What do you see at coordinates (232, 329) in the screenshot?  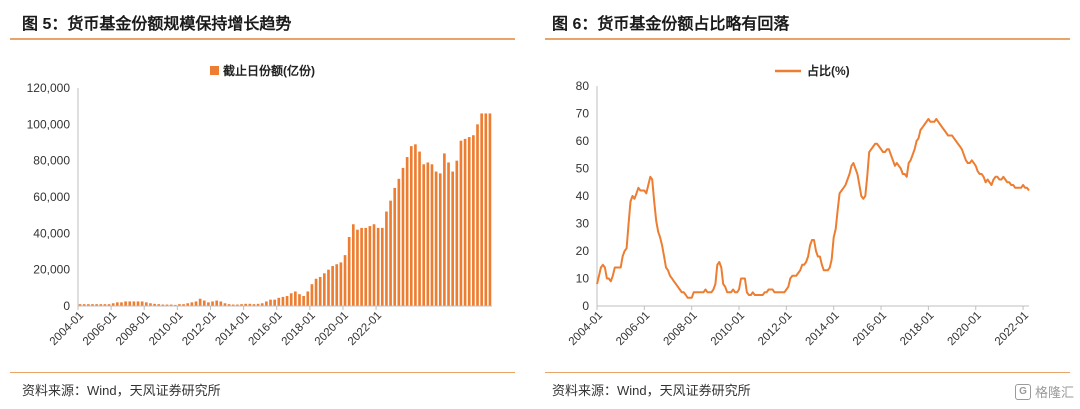 I see `l-x-tick-label: 2014-01` at bounding box center [232, 329].